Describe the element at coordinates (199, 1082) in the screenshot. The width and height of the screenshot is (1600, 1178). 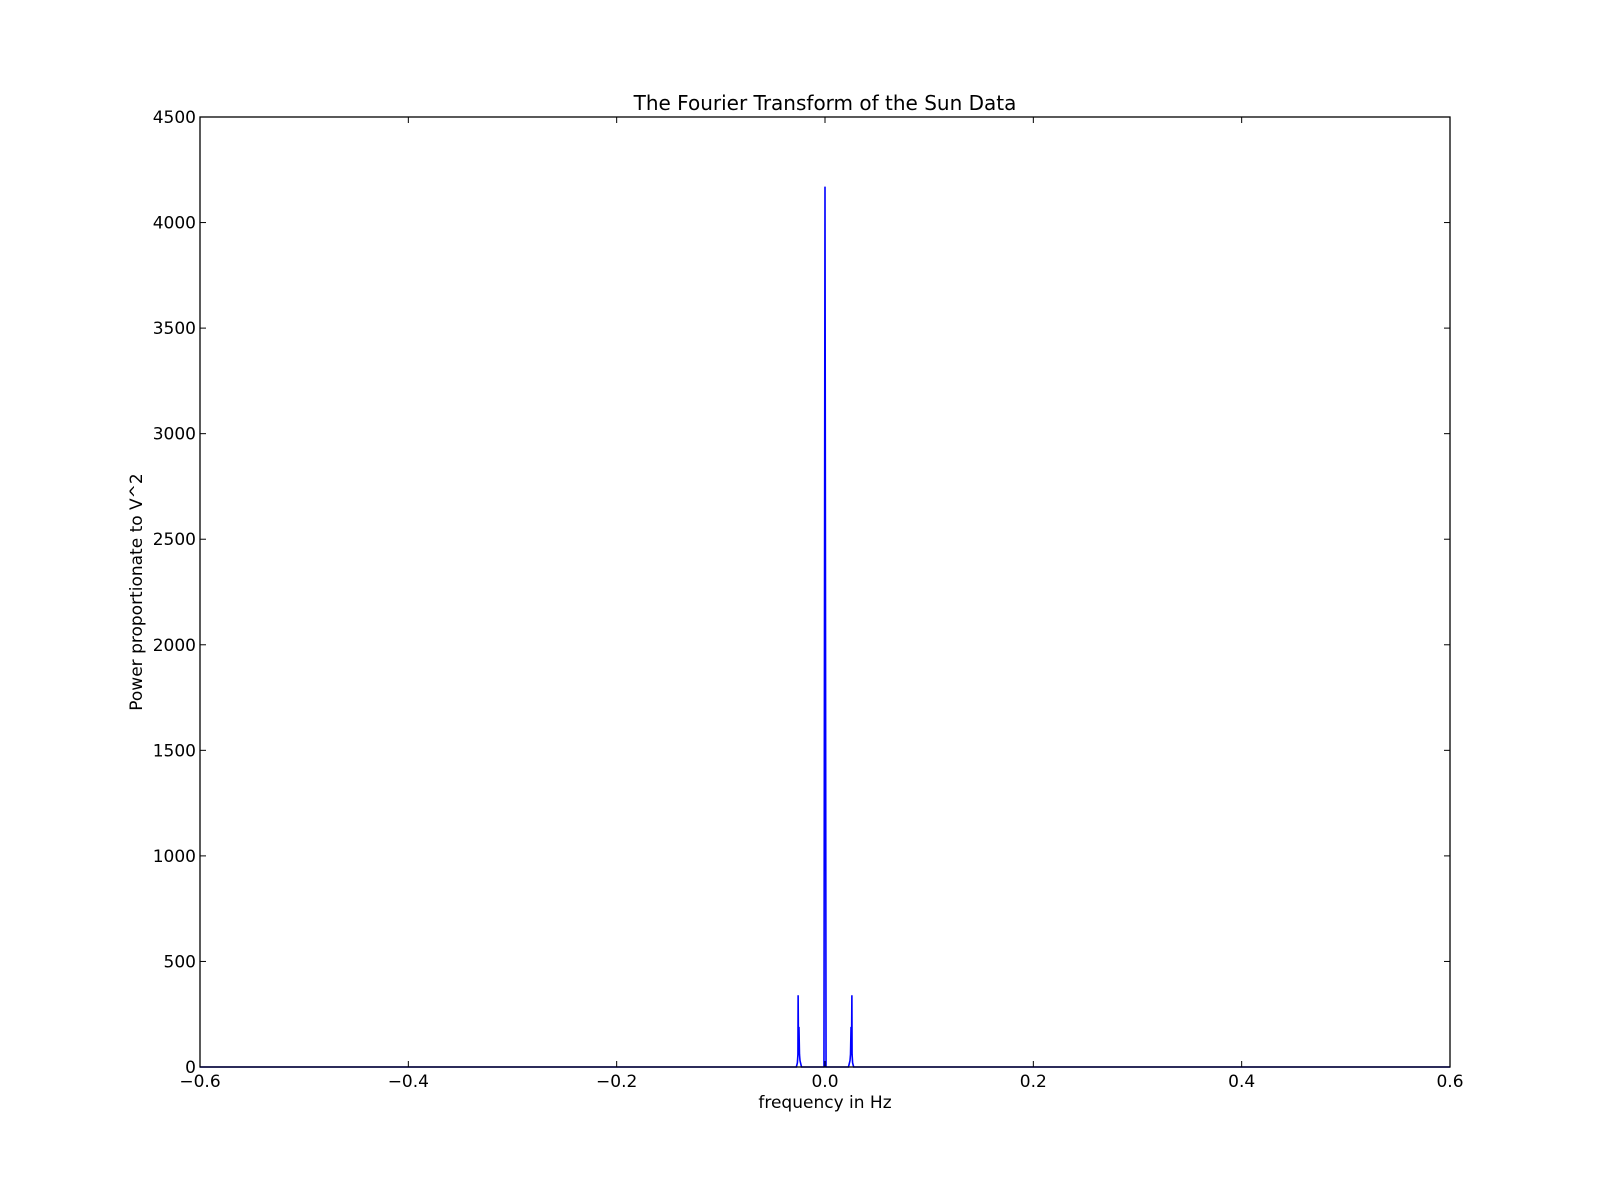
I see `x-tick-label: −0.6` at that location.